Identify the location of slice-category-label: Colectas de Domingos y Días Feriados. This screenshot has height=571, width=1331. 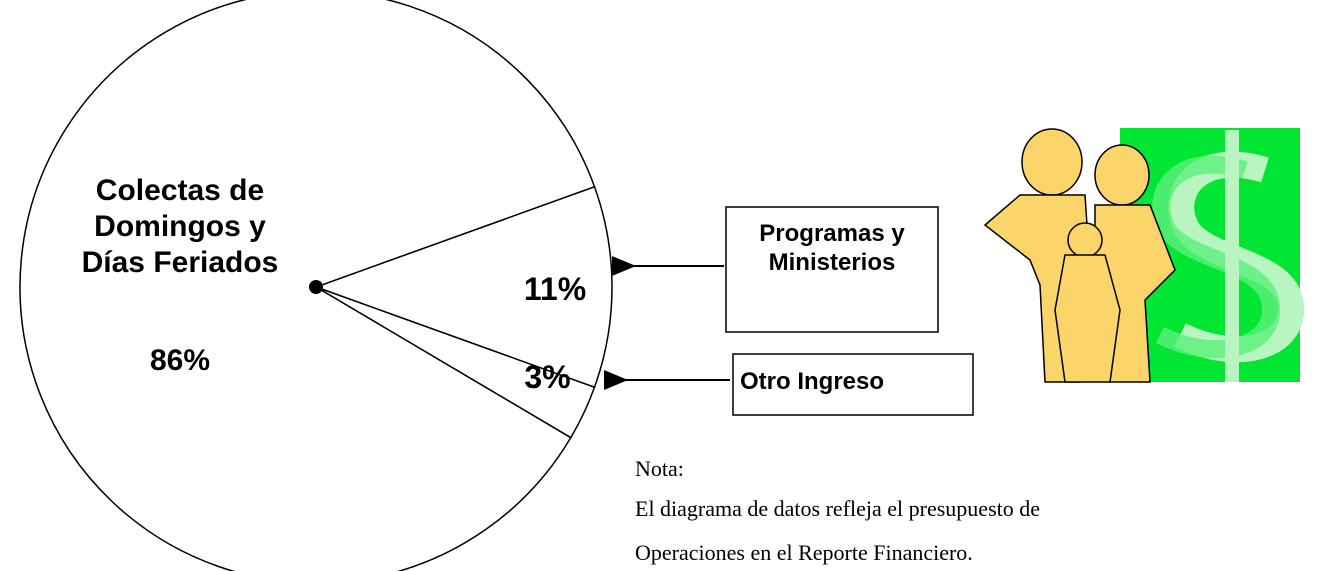
(180, 226).